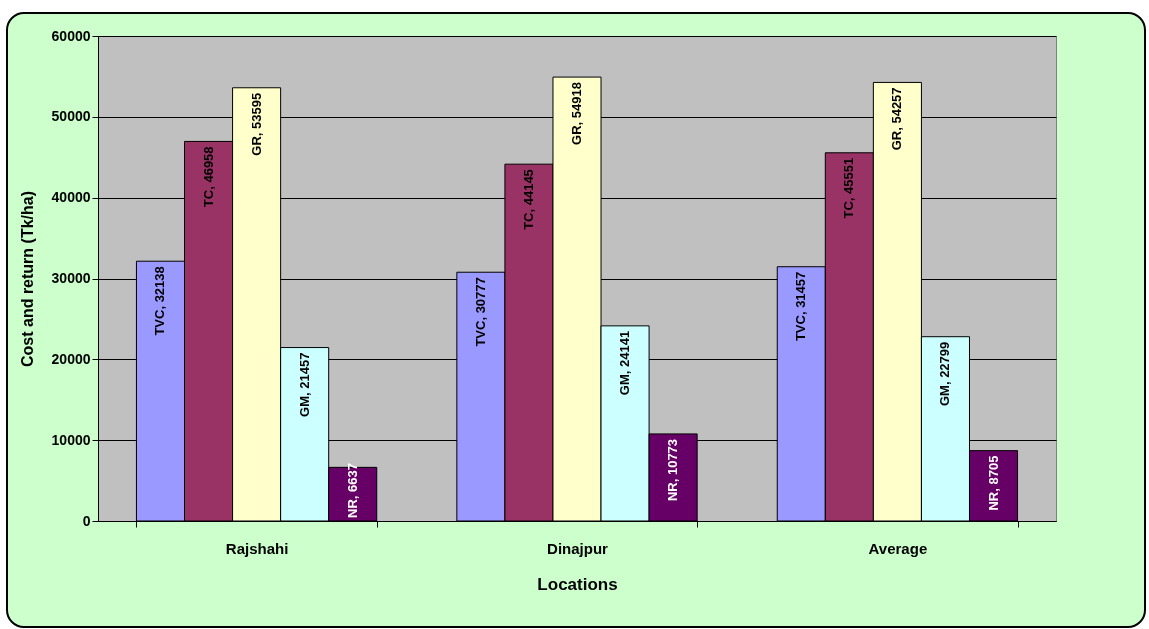 The image size is (1149, 629). Describe the element at coordinates (898, 548) in the screenshot. I see `x-tick-label: Average` at that location.